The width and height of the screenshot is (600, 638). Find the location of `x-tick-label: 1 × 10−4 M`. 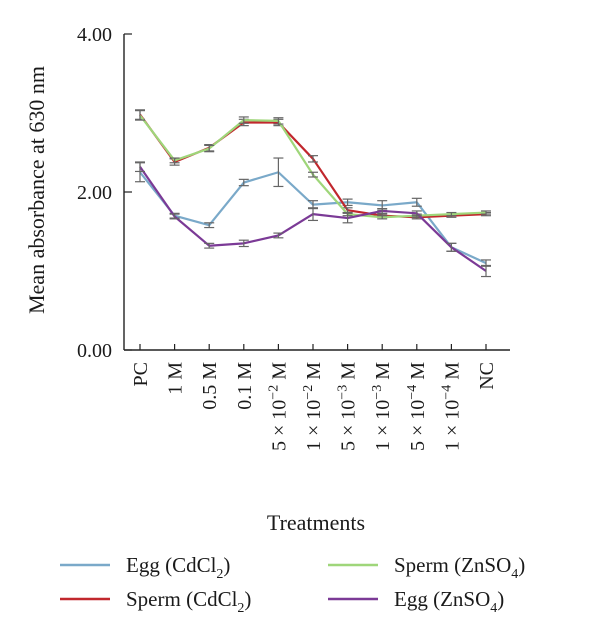

x-tick-label: 1 × 10−4 M is located at coordinates (451, 406).